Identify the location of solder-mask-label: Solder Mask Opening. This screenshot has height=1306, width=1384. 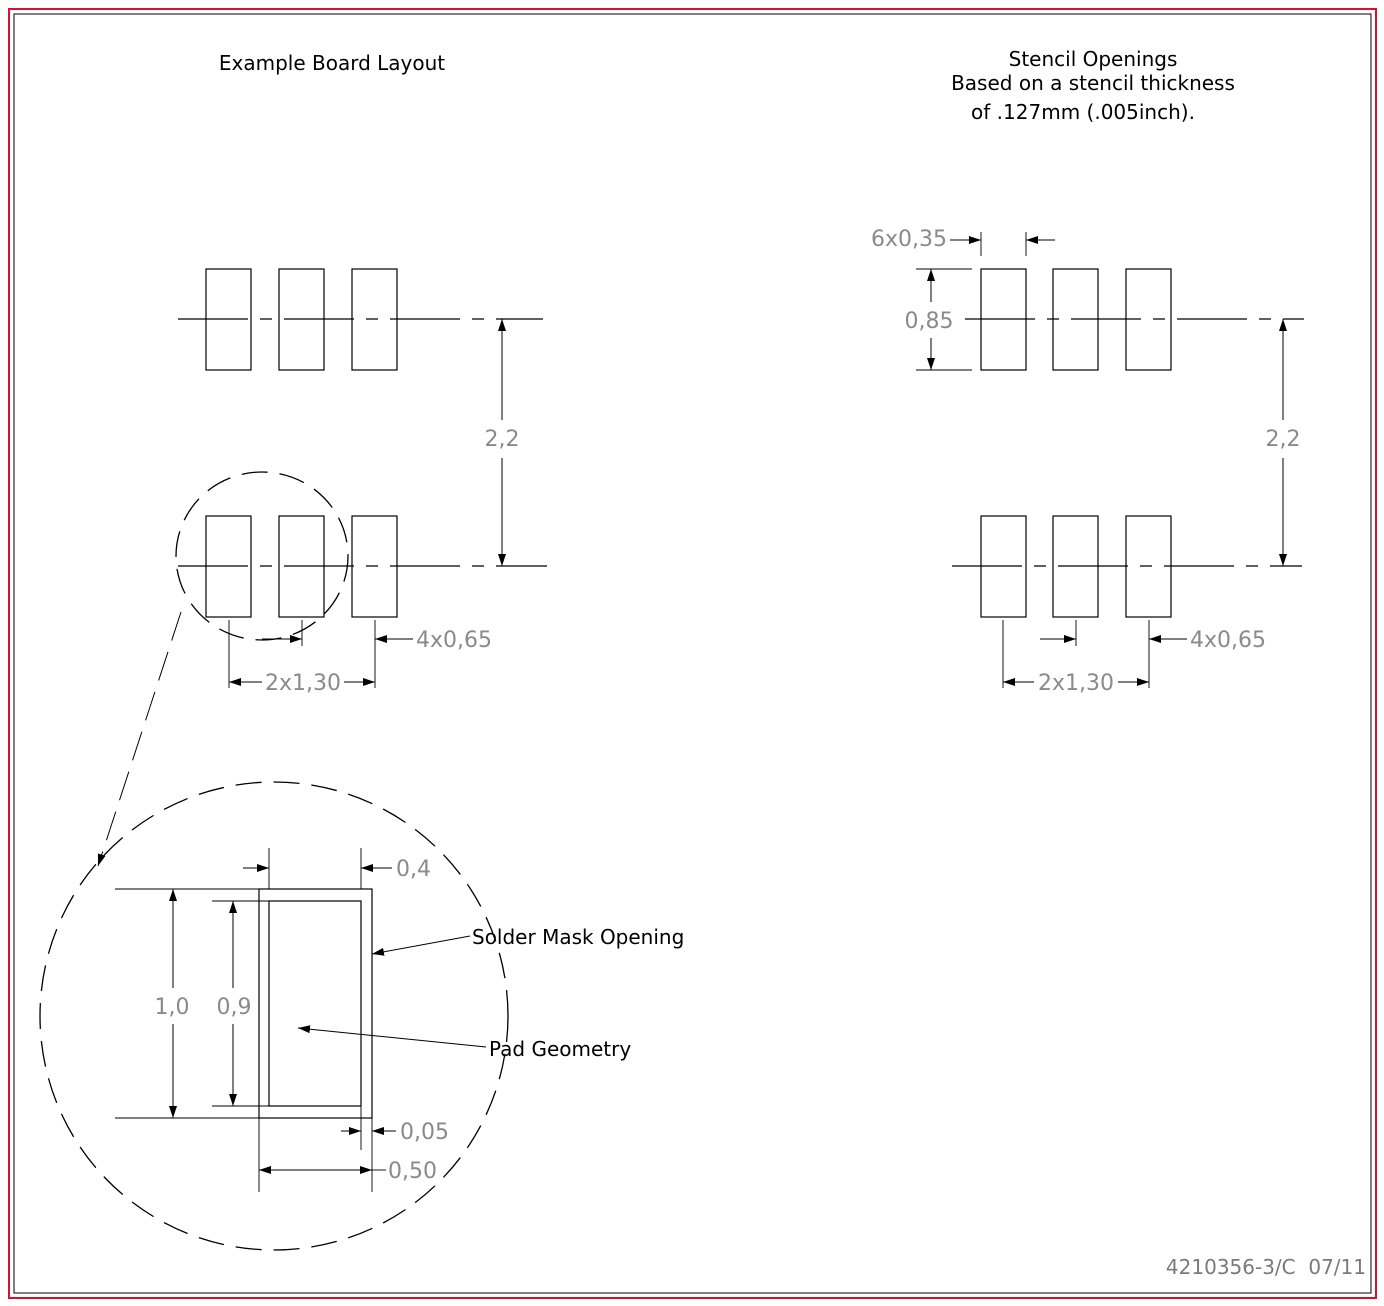
(578, 937).